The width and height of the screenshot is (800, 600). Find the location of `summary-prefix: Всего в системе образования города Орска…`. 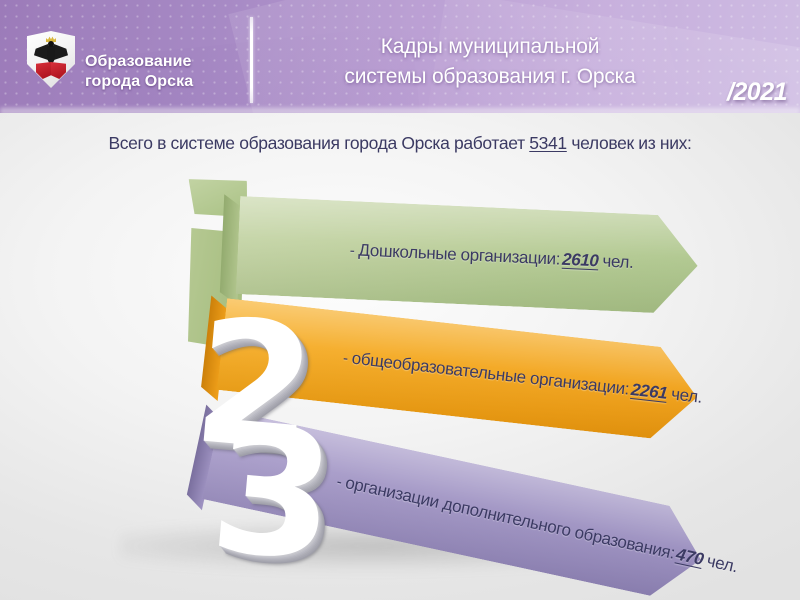

summary-prefix: Всего в системе образования города Орска… is located at coordinates (316, 143).